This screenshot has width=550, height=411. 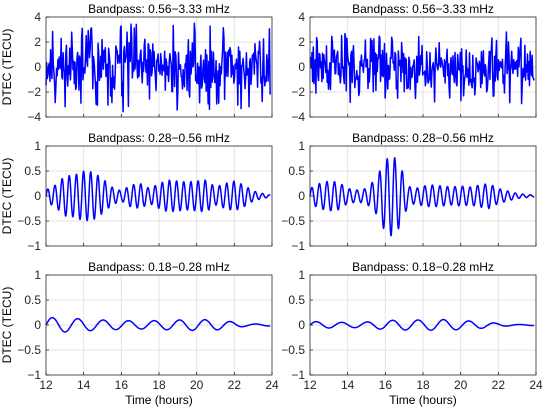 I want to click on subplot-r2c2: −1 −0.5 0 0.5 1 Bandpass: 0.28−0.56 mHz, so click(x=409, y=192).